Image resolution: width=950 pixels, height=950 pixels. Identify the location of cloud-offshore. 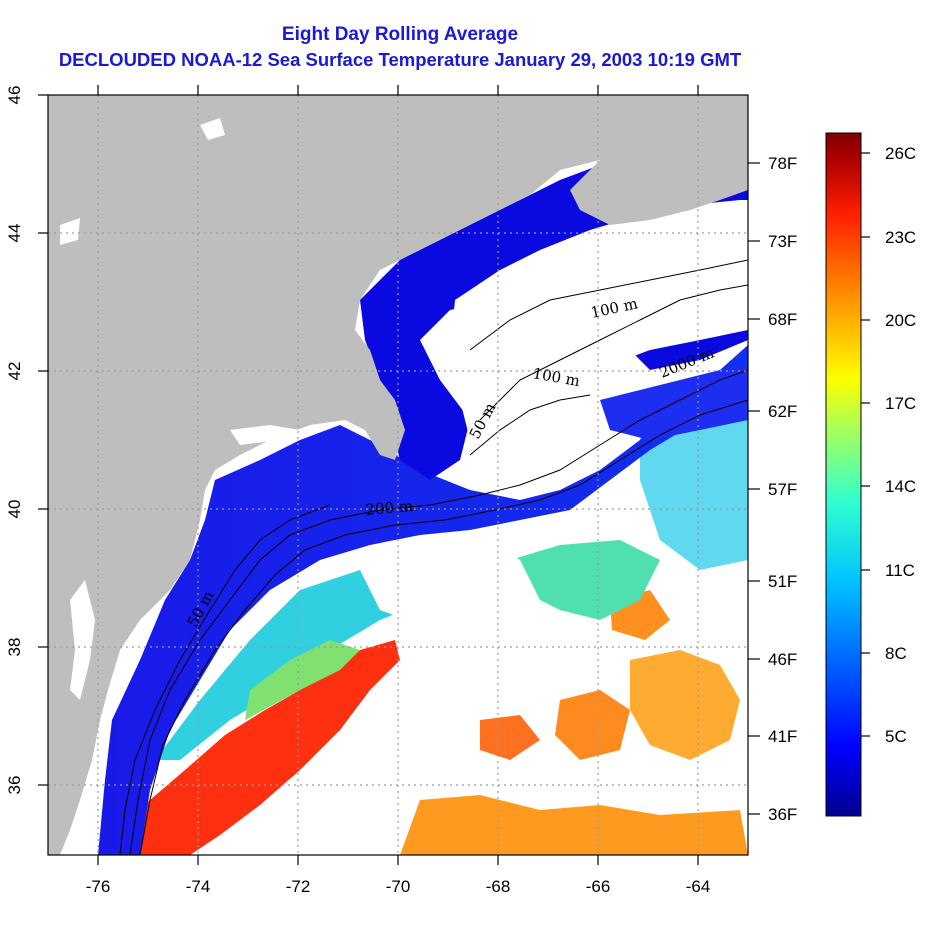
(450, 590).